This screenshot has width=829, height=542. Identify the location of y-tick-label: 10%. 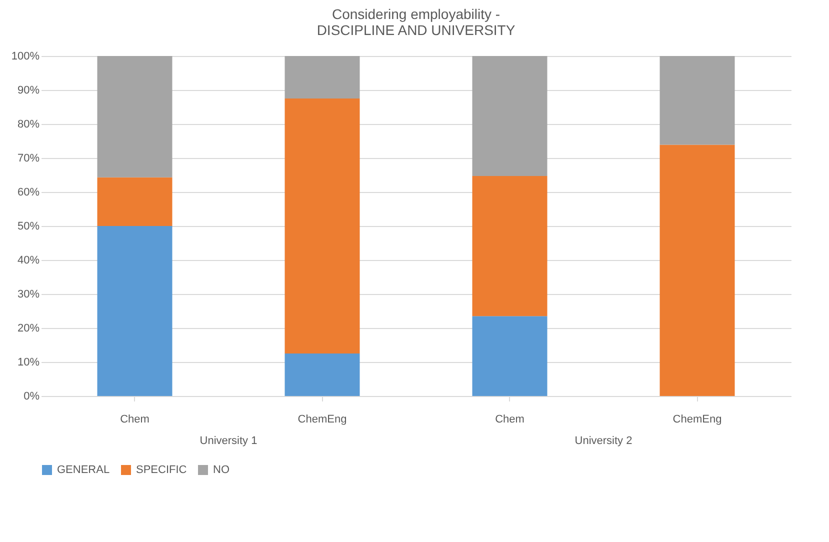
(28, 362).